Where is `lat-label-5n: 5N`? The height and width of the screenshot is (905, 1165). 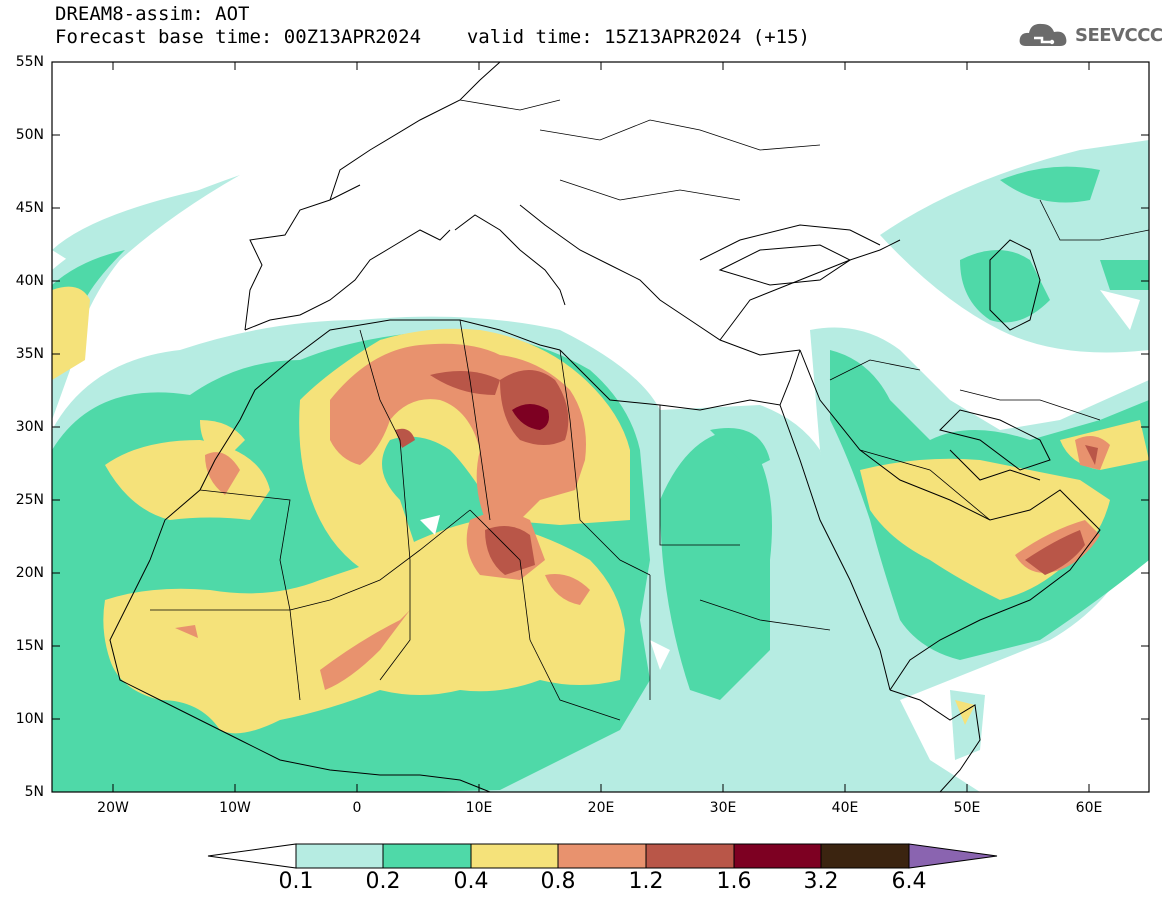
lat-label-5n: 5N is located at coordinates (34, 792).